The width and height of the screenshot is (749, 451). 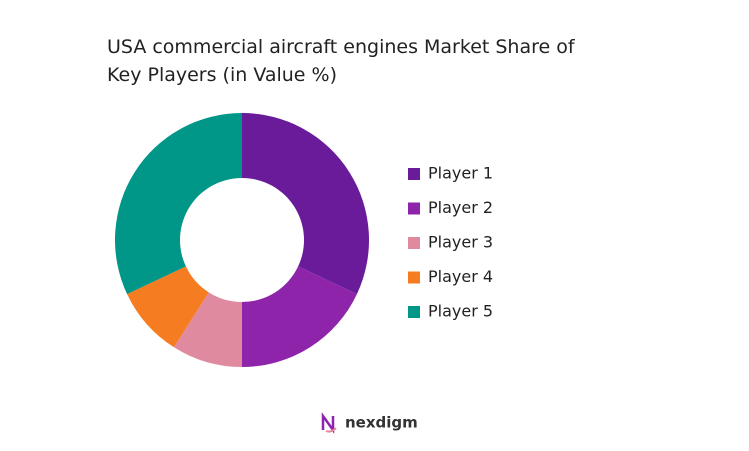 I want to click on logo-icon, so click(x=328, y=423).